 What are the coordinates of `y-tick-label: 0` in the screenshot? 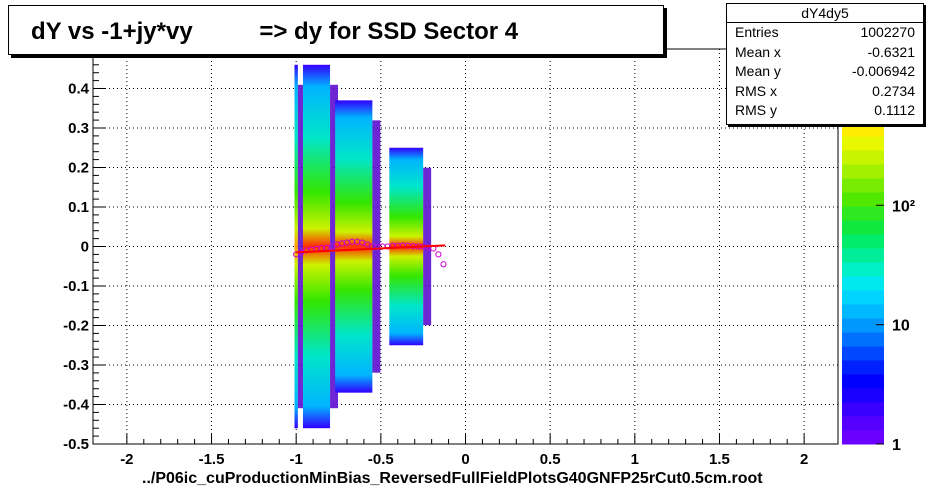 It's located at (85, 247).